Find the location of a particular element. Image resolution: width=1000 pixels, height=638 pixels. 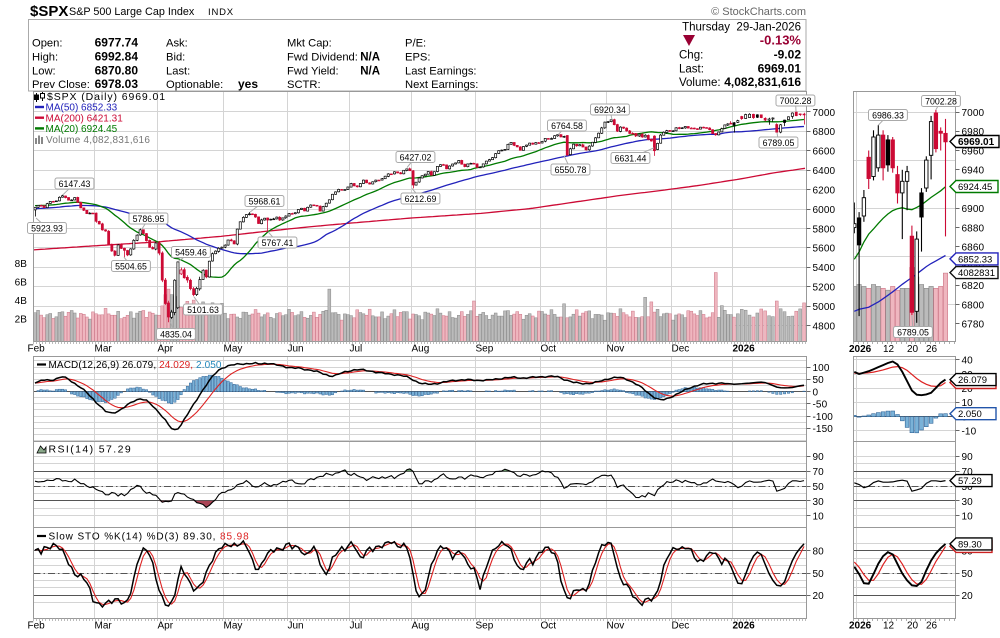

svg-text: SCTR: is located at coordinates (304, 85).